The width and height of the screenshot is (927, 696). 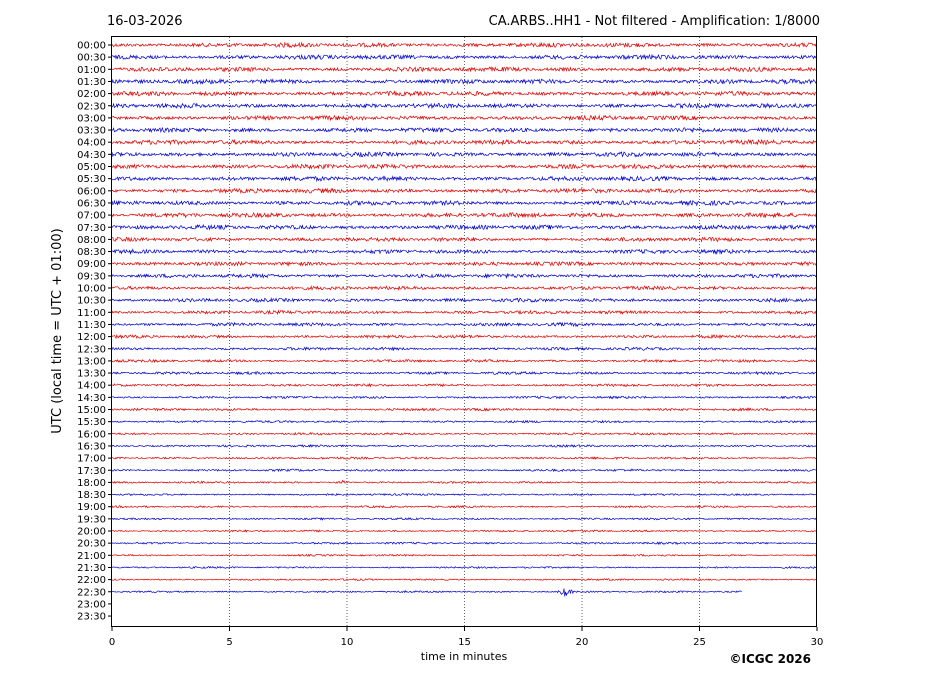 What do you see at coordinates (91, 191) in the screenshot?
I see `row-time-label: 06:00` at bounding box center [91, 191].